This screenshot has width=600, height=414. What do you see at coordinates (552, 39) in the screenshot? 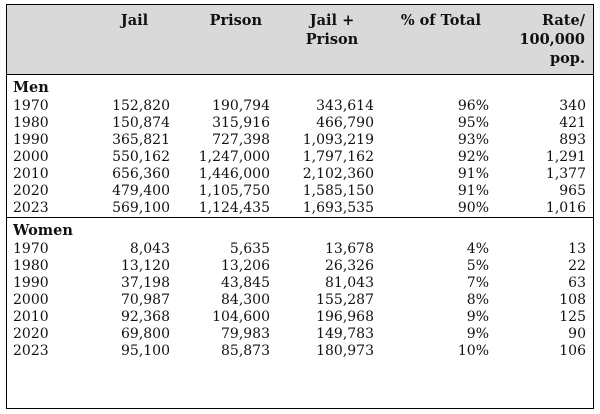
I see `header-rate-line2: 100,000` at bounding box center [552, 39].